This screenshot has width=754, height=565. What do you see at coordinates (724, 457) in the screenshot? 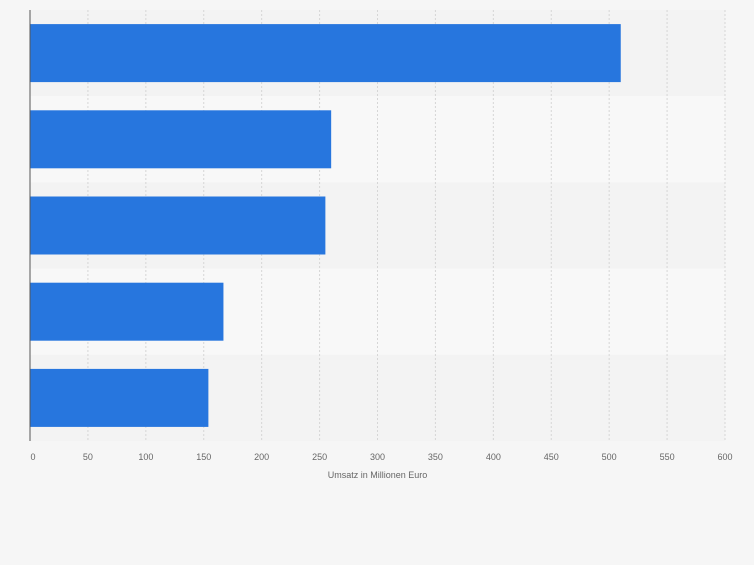
I see `x-tick-label: 600` at bounding box center [724, 457].